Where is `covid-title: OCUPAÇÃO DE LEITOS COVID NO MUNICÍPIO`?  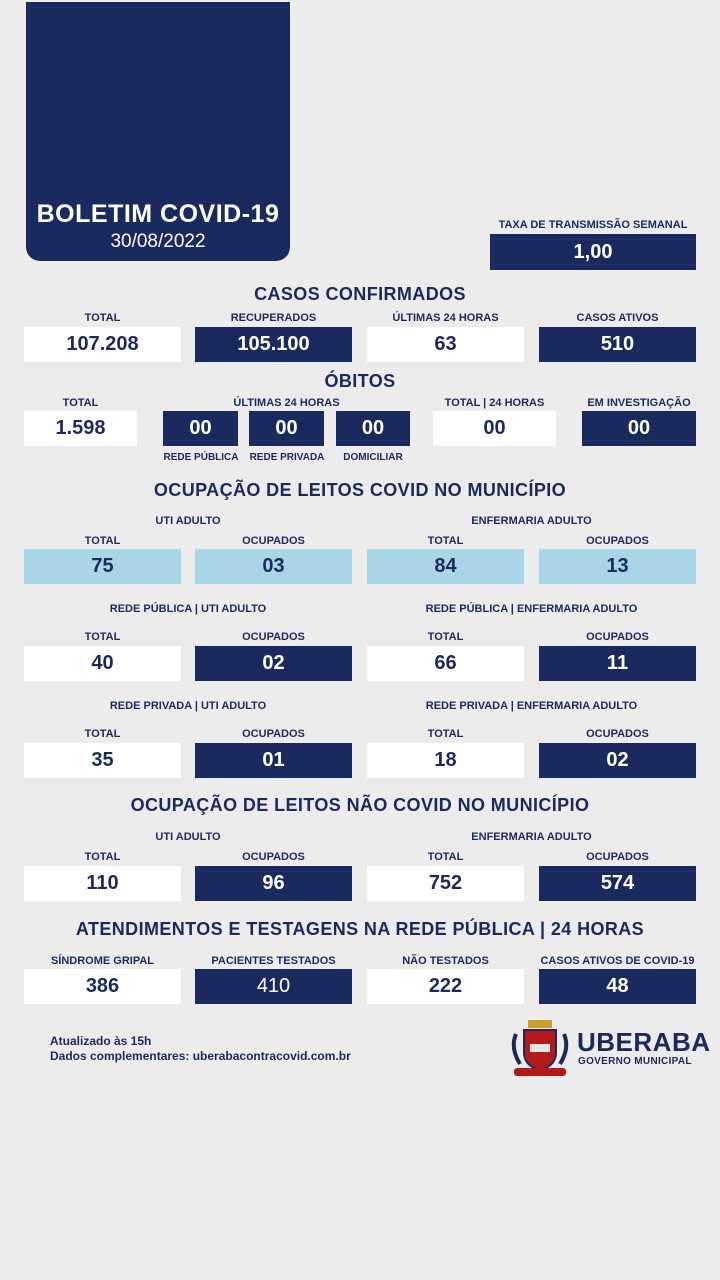 covid-title: OCUPAÇÃO DE LEITOS COVID NO MUNICÍPIO is located at coordinates (360, 490).